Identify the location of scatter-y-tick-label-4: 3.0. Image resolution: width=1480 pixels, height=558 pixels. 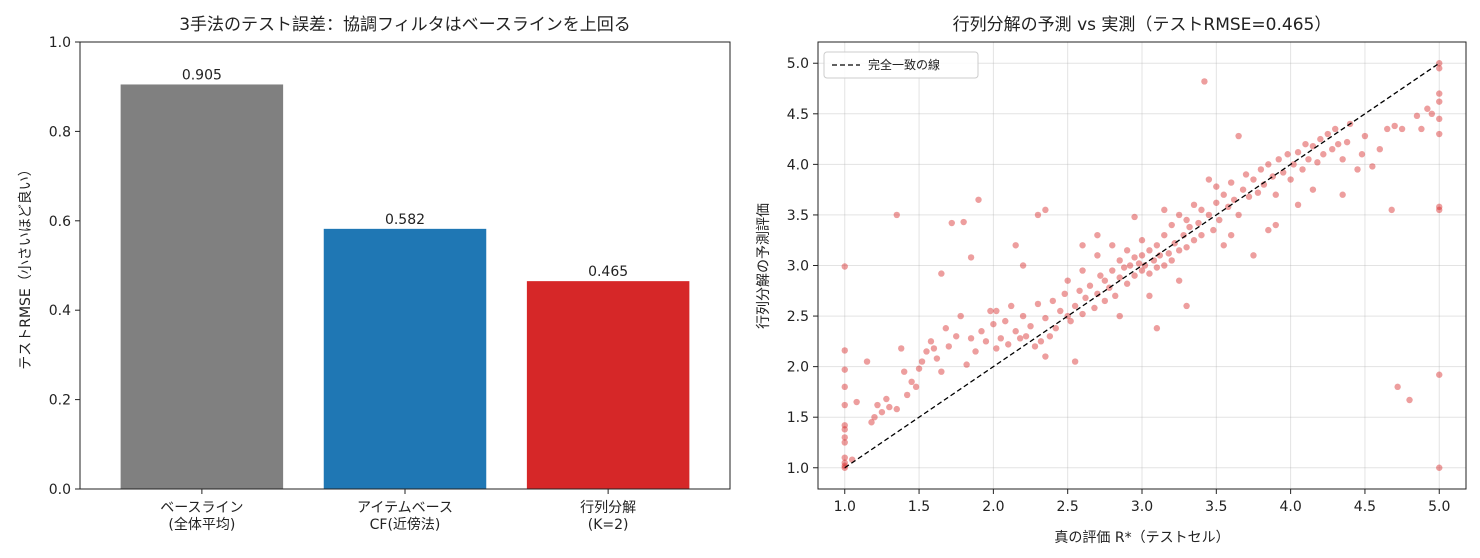
(798, 267).